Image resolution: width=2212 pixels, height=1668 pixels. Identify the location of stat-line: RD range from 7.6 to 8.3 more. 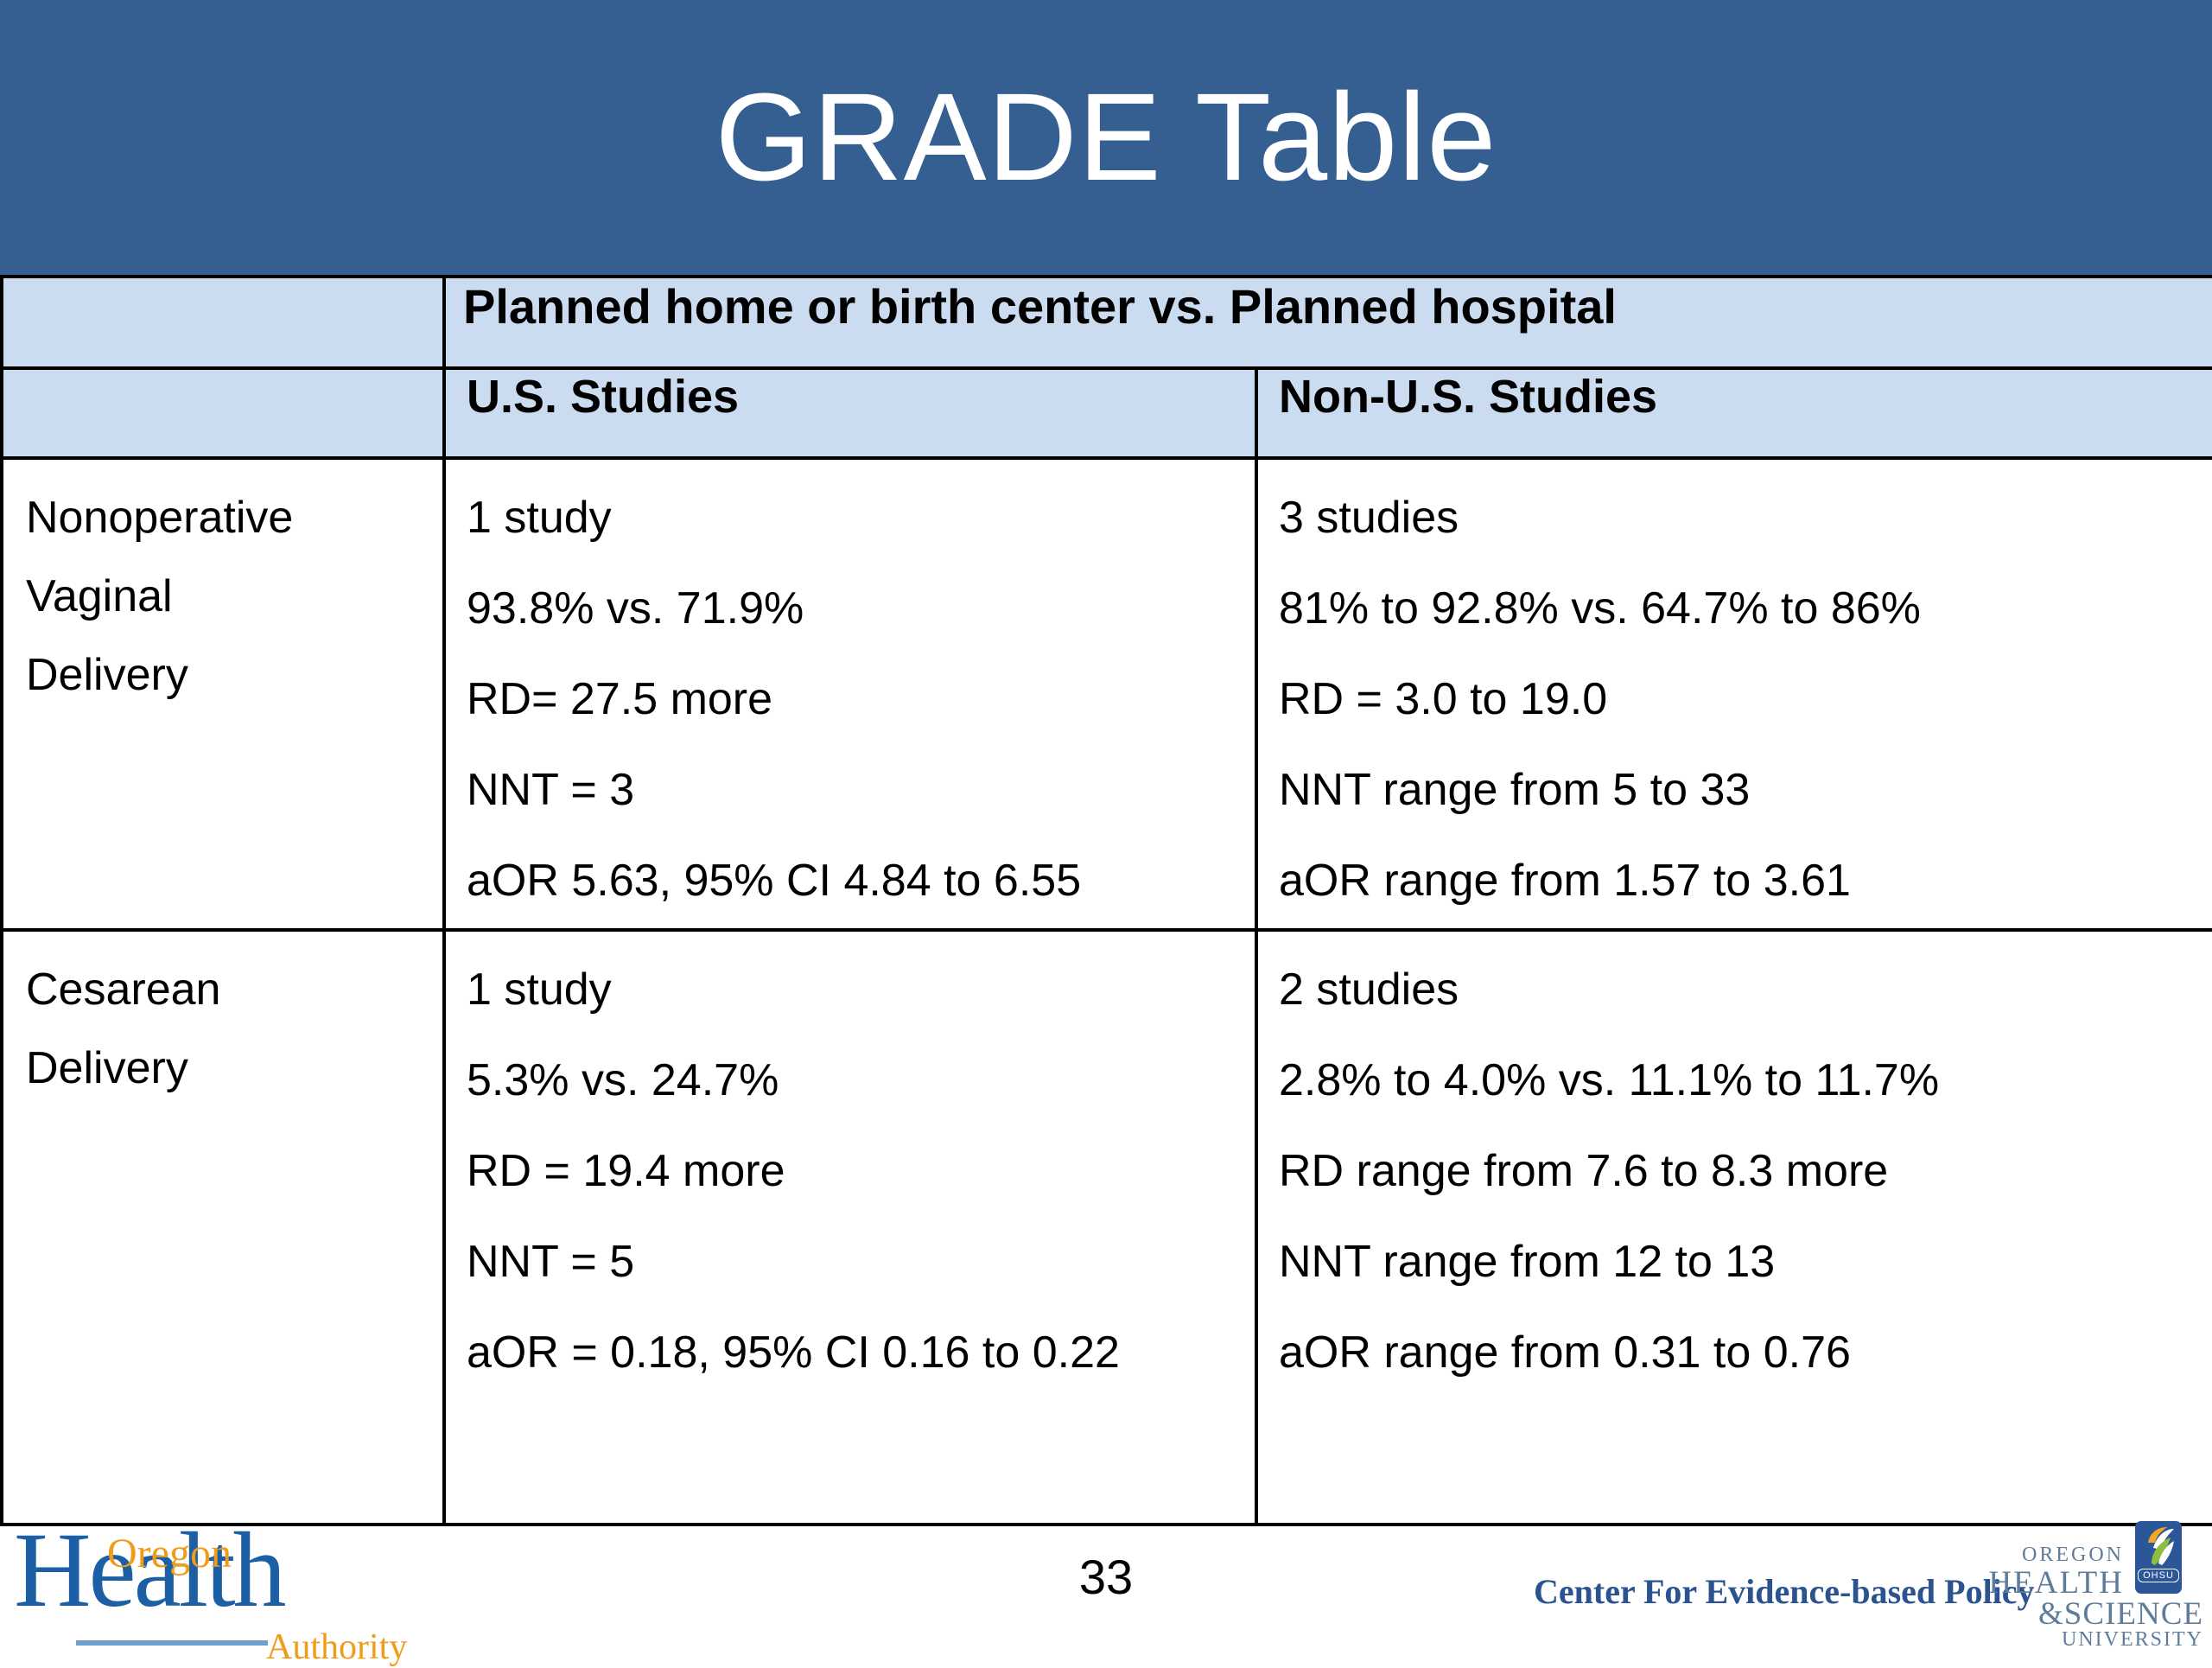
(1584, 1171).